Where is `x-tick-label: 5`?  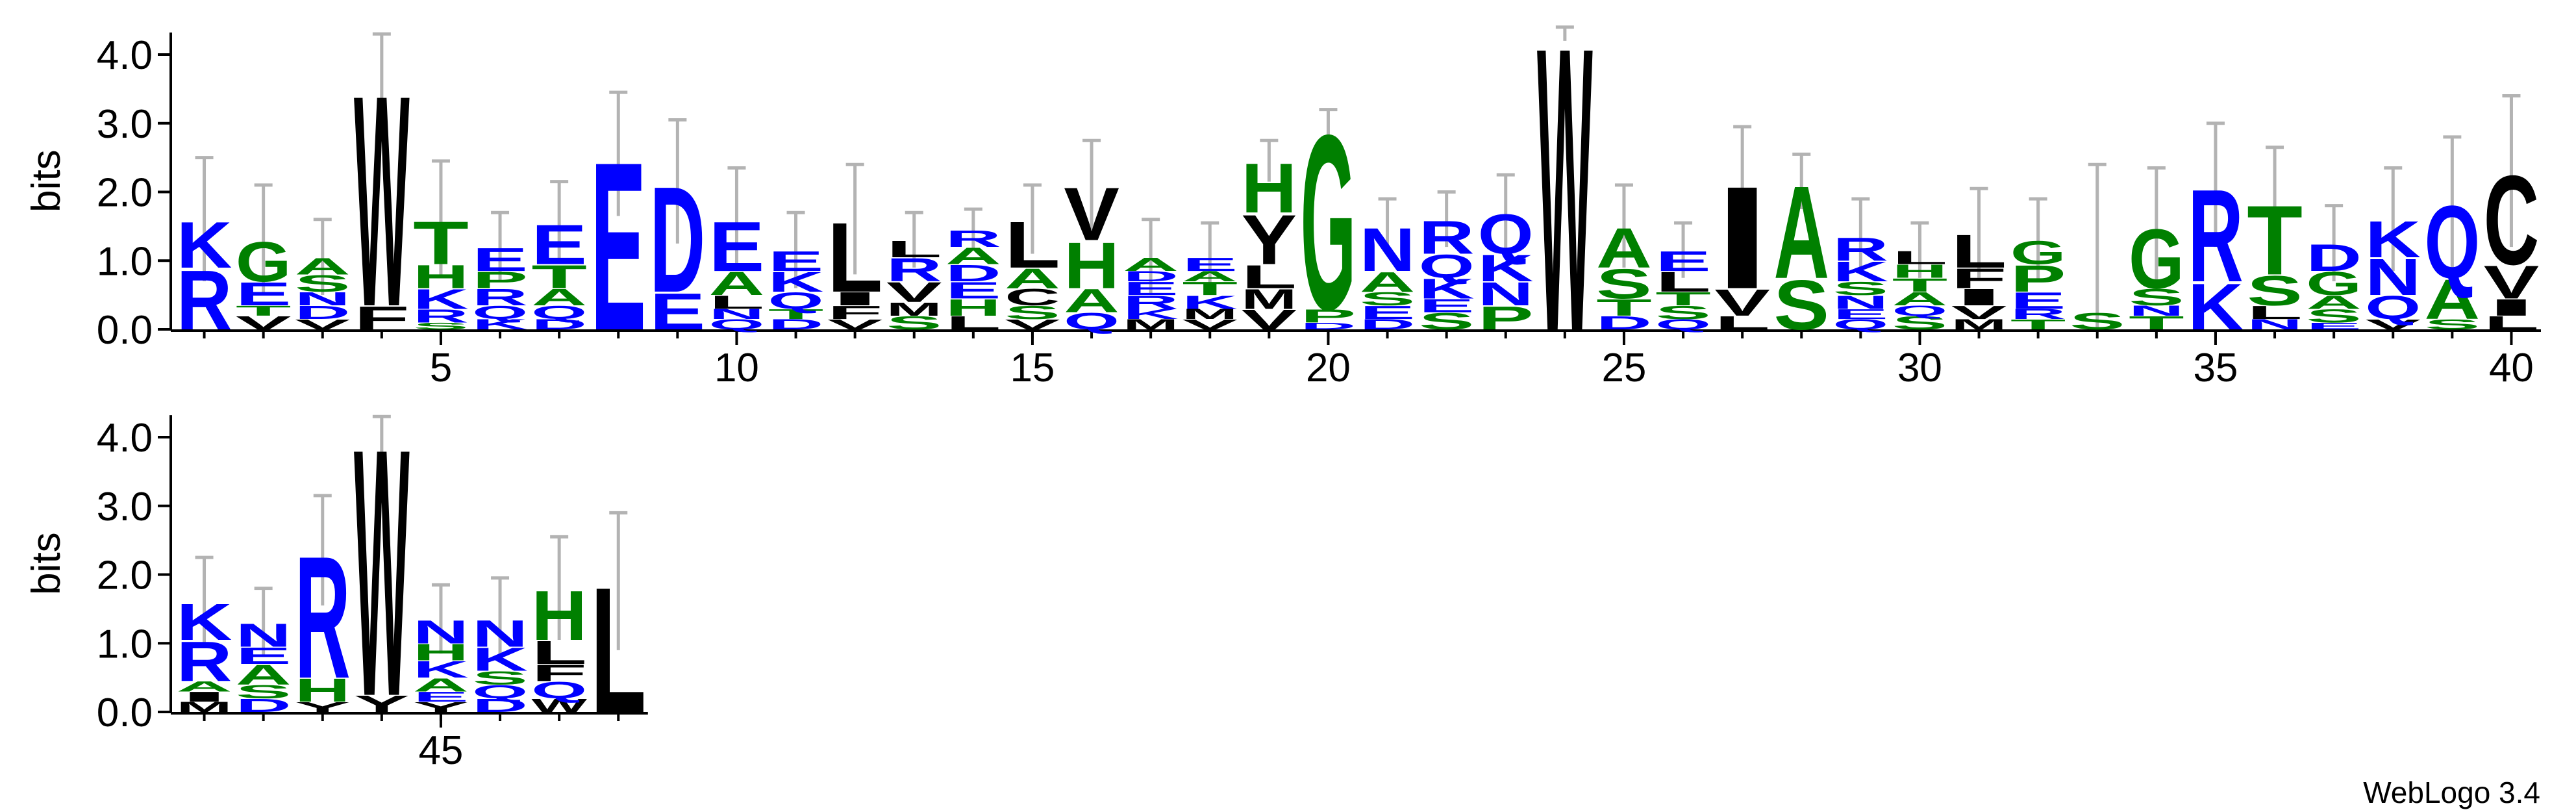
x-tick-label: 5 is located at coordinates (441, 368).